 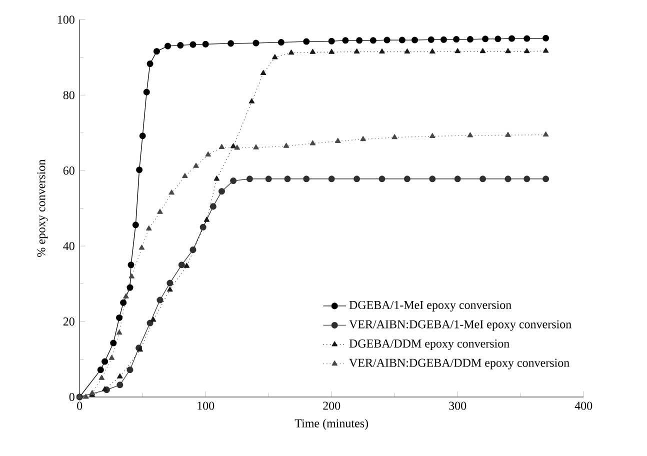 What do you see at coordinates (331, 406) in the screenshot?
I see `x-tick-label: 200` at bounding box center [331, 406].